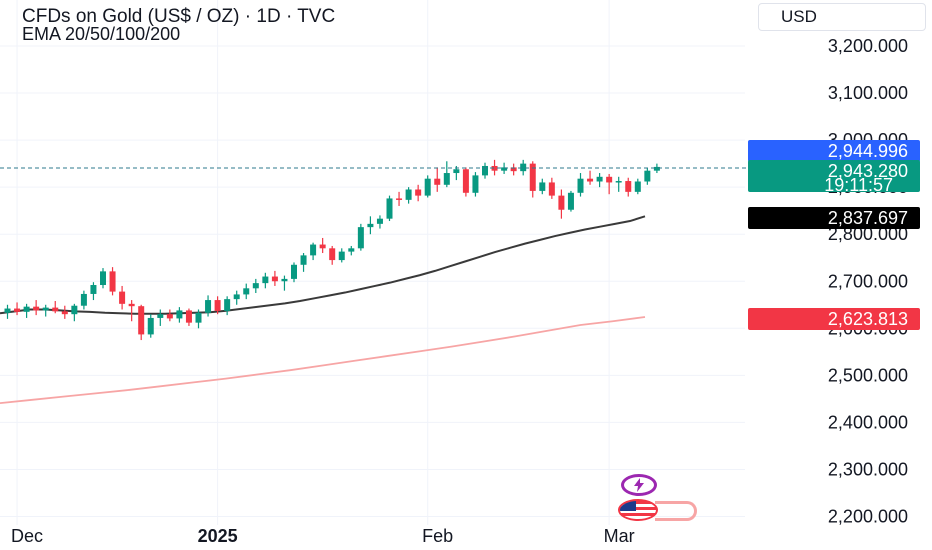 The image size is (932, 550). What do you see at coordinates (868, 46) in the screenshot?
I see `y-tick-label: 3,200.000` at bounding box center [868, 46].